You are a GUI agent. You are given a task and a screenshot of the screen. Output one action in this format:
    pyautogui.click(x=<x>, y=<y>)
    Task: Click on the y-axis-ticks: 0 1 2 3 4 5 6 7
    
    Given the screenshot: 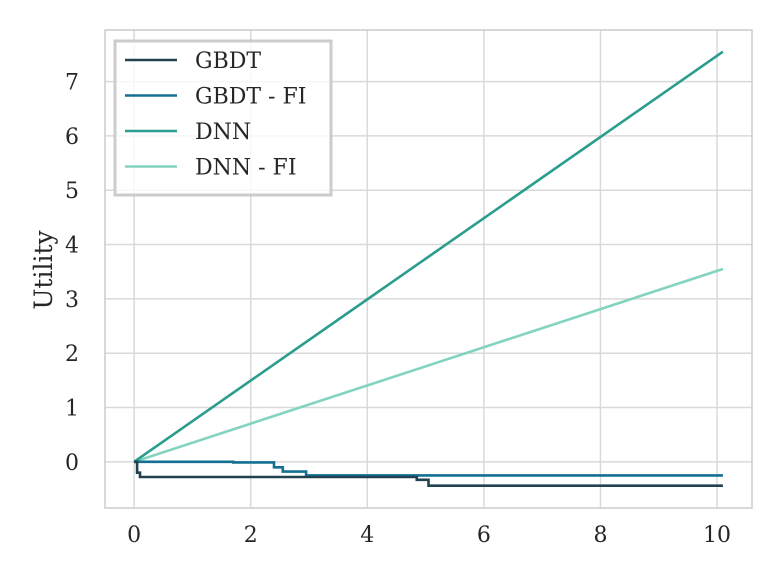 What is the action you would take?
    pyautogui.click(x=72, y=273)
    